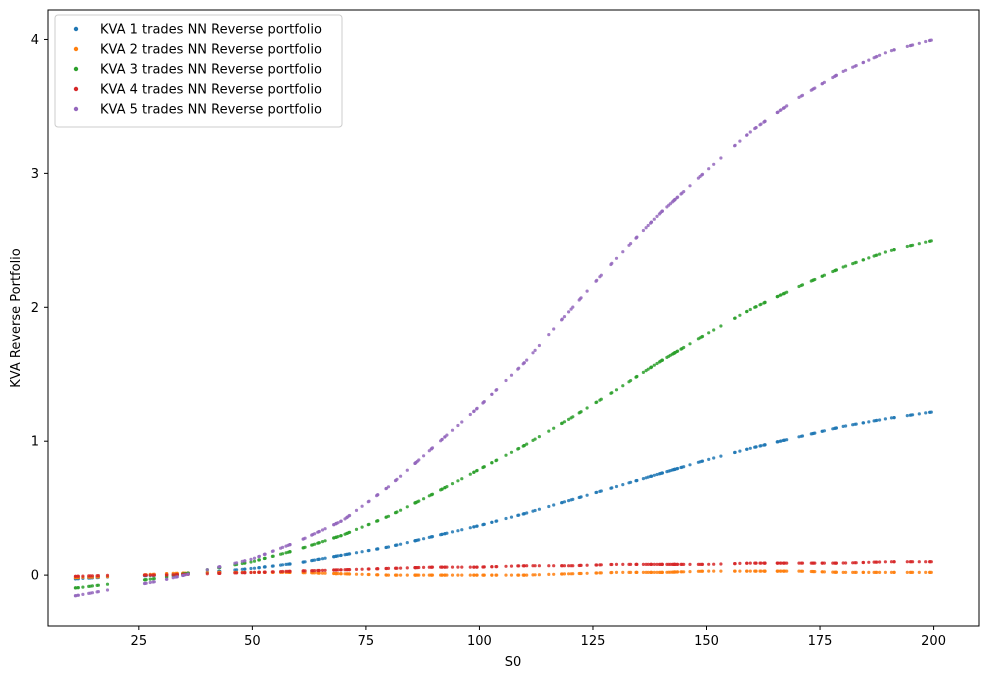 This screenshot has height=679, width=988. What do you see at coordinates (513, 662) in the screenshot?
I see `x-axis-label: S0` at bounding box center [513, 662].